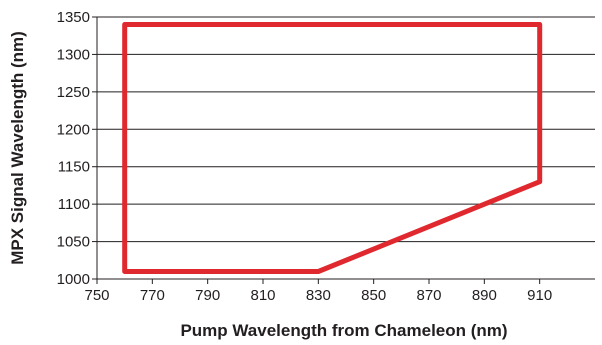  I want to click on x-tick-label-910: 910, so click(539, 295).